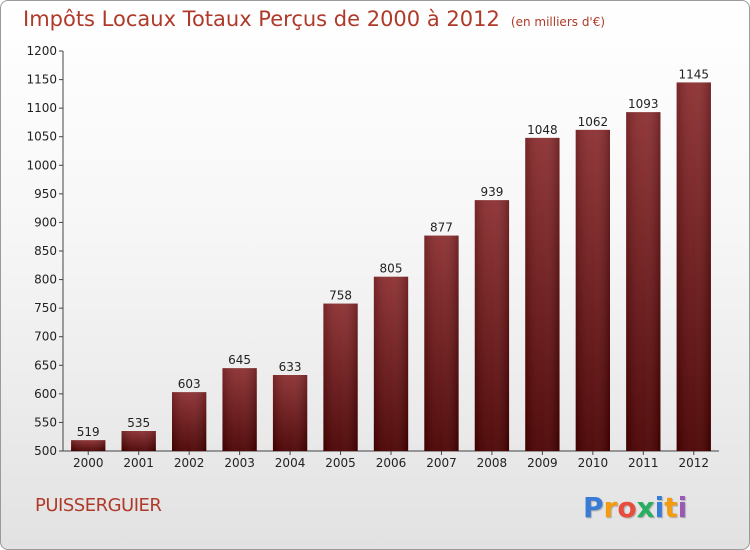 The image size is (750, 550). Describe the element at coordinates (542, 294) in the screenshot. I see `bar-shine-2009` at that location.